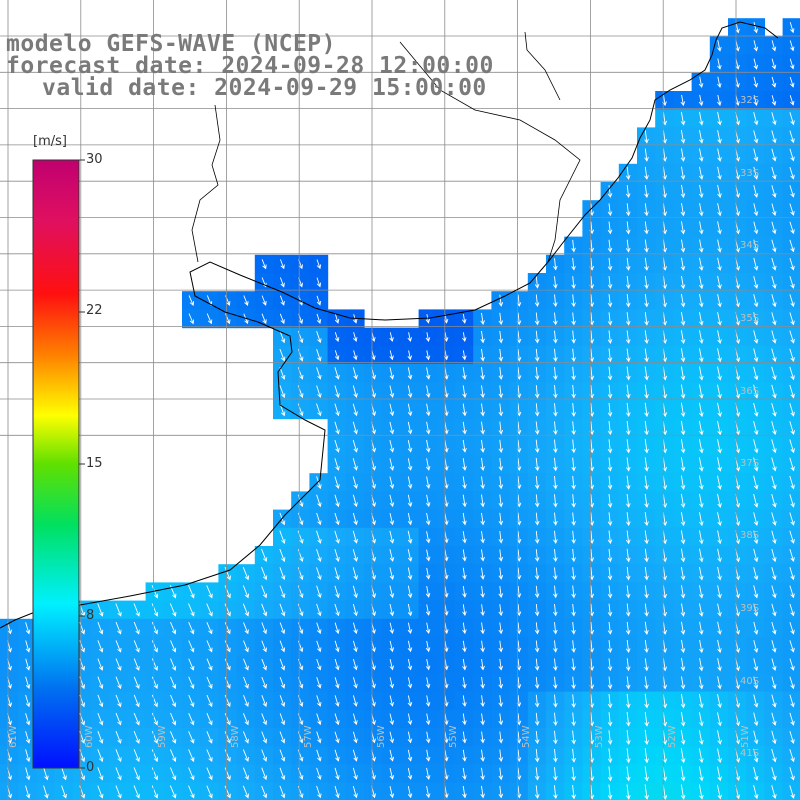  Describe the element at coordinates (308, 736) in the screenshot. I see `lon-label: 57W` at that location.